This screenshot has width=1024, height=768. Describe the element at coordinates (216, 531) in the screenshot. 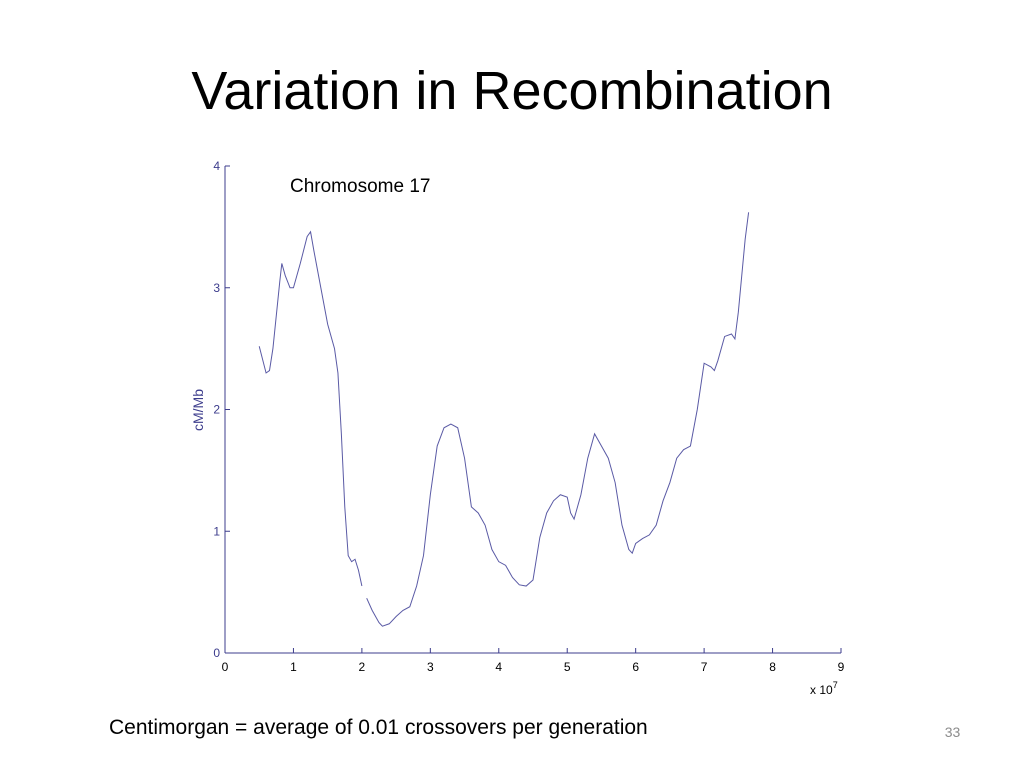

I see `y-tick-label: 1` at that location.